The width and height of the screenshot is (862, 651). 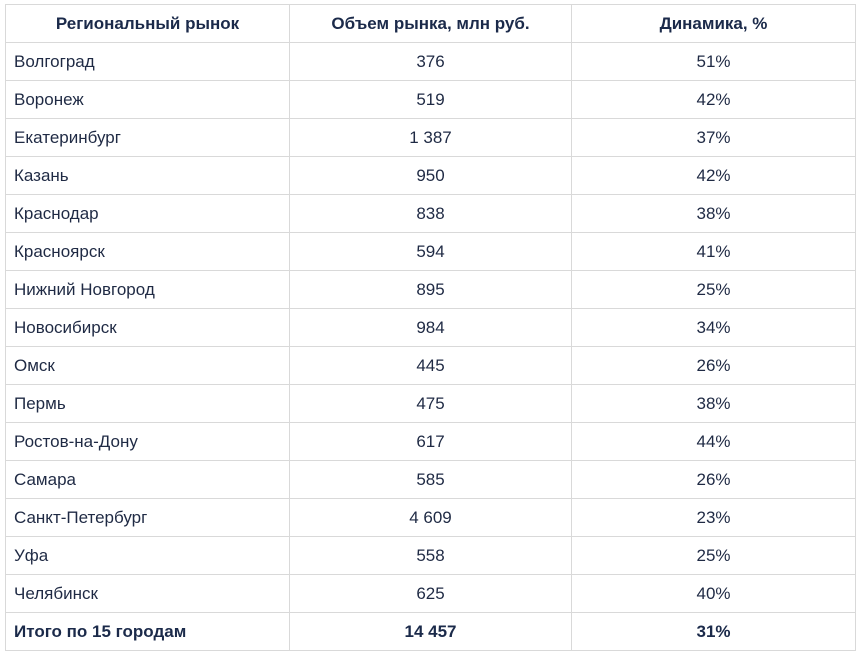 What do you see at coordinates (147, 99) in the screenshot?
I see `region-cell: Воронеж` at bounding box center [147, 99].